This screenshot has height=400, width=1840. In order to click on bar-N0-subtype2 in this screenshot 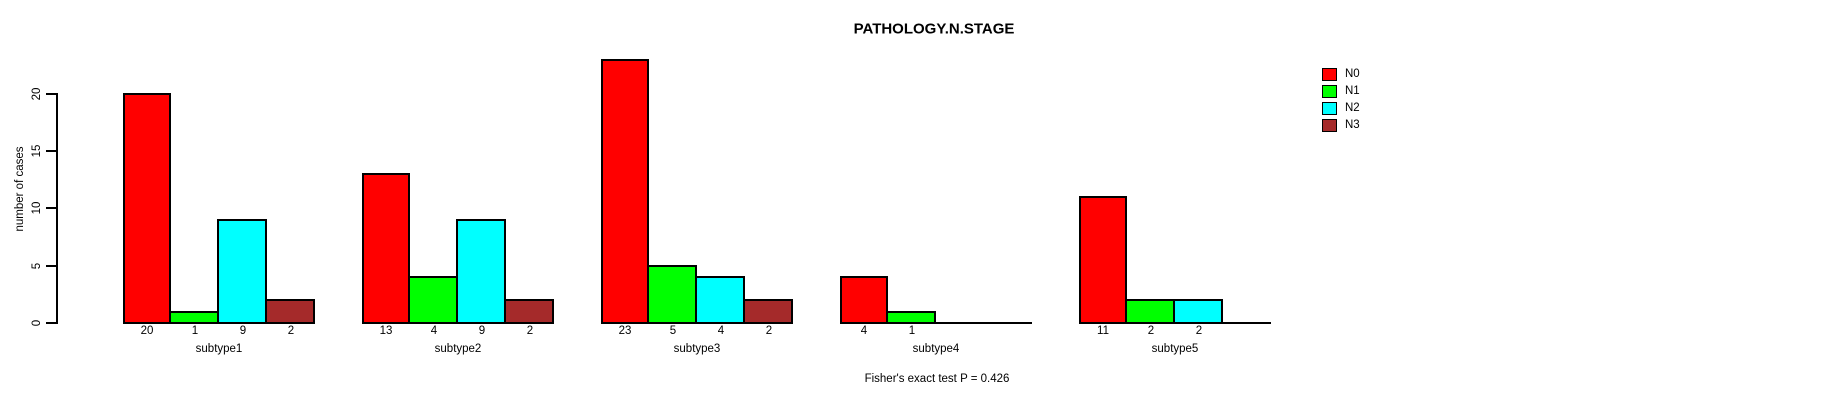, I will do `click(386, 248)`.